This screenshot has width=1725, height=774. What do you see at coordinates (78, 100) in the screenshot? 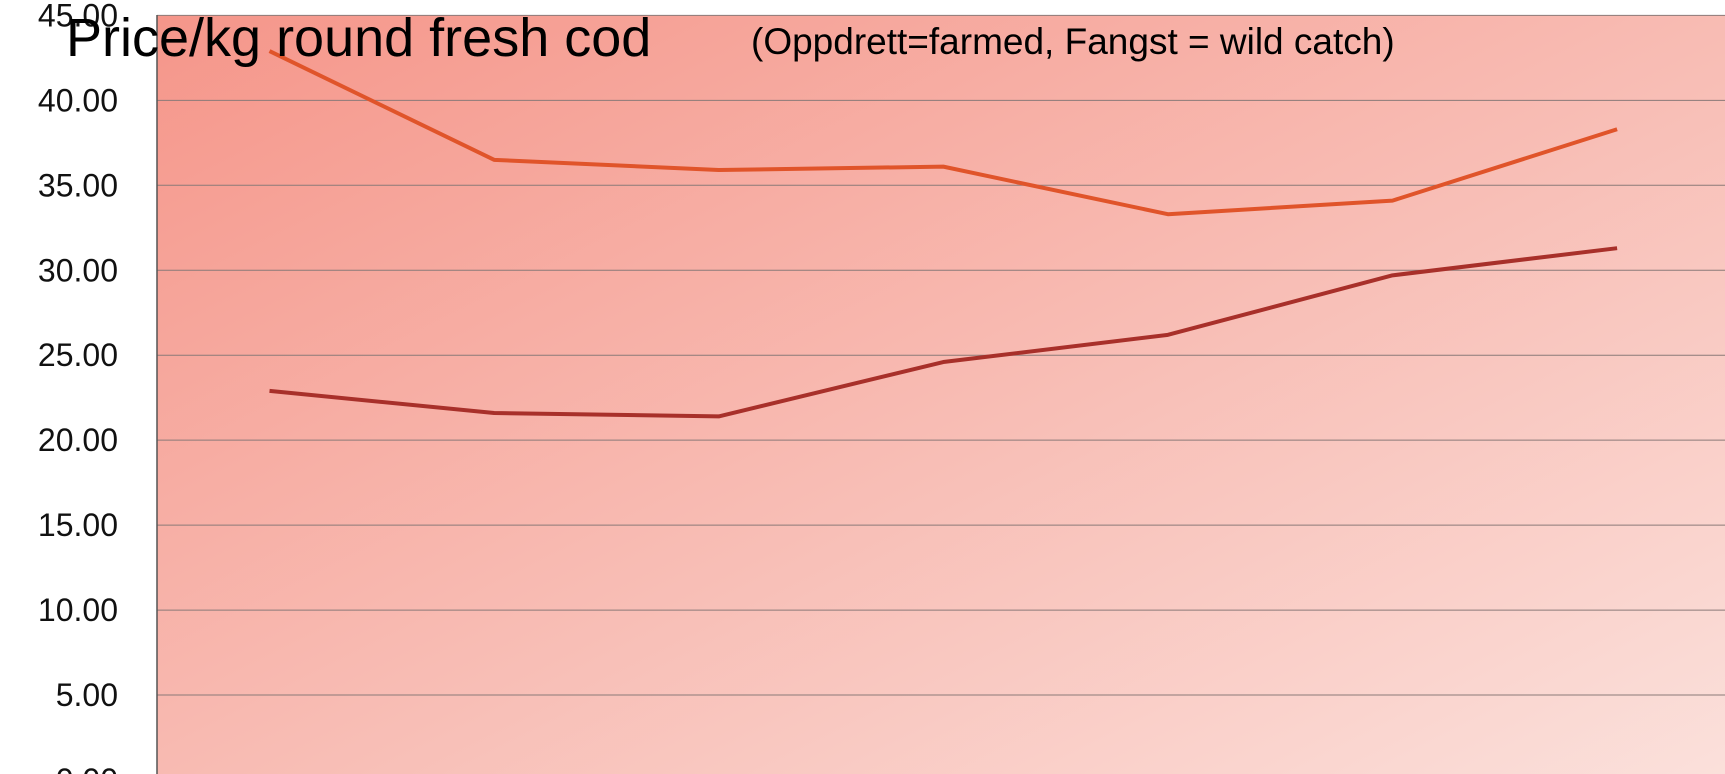
I see `y-tick-label: 40.00` at bounding box center [78, 100].